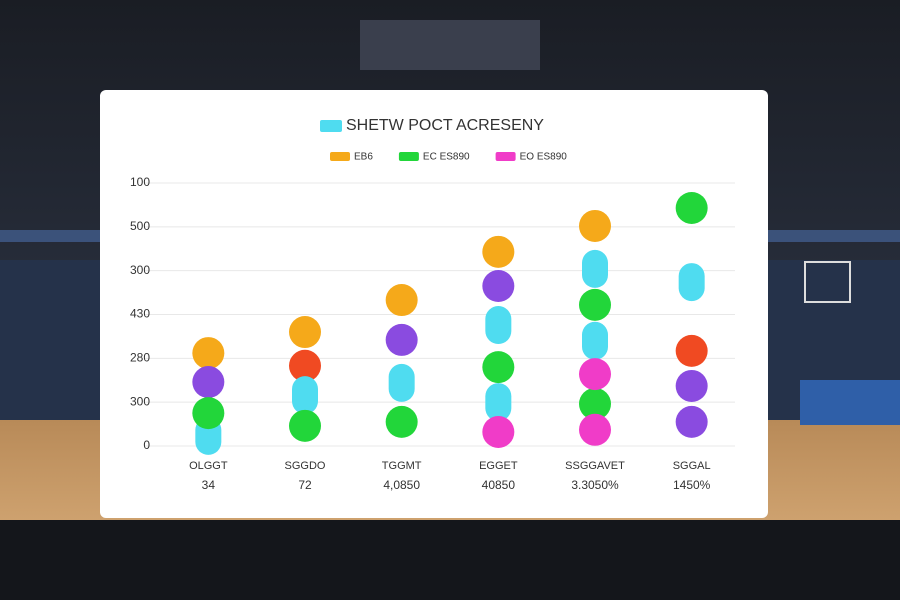  What do you see at coordinates (450, 560) in the screenshot?
I see `front-seats` at bounding box center [450, 560].